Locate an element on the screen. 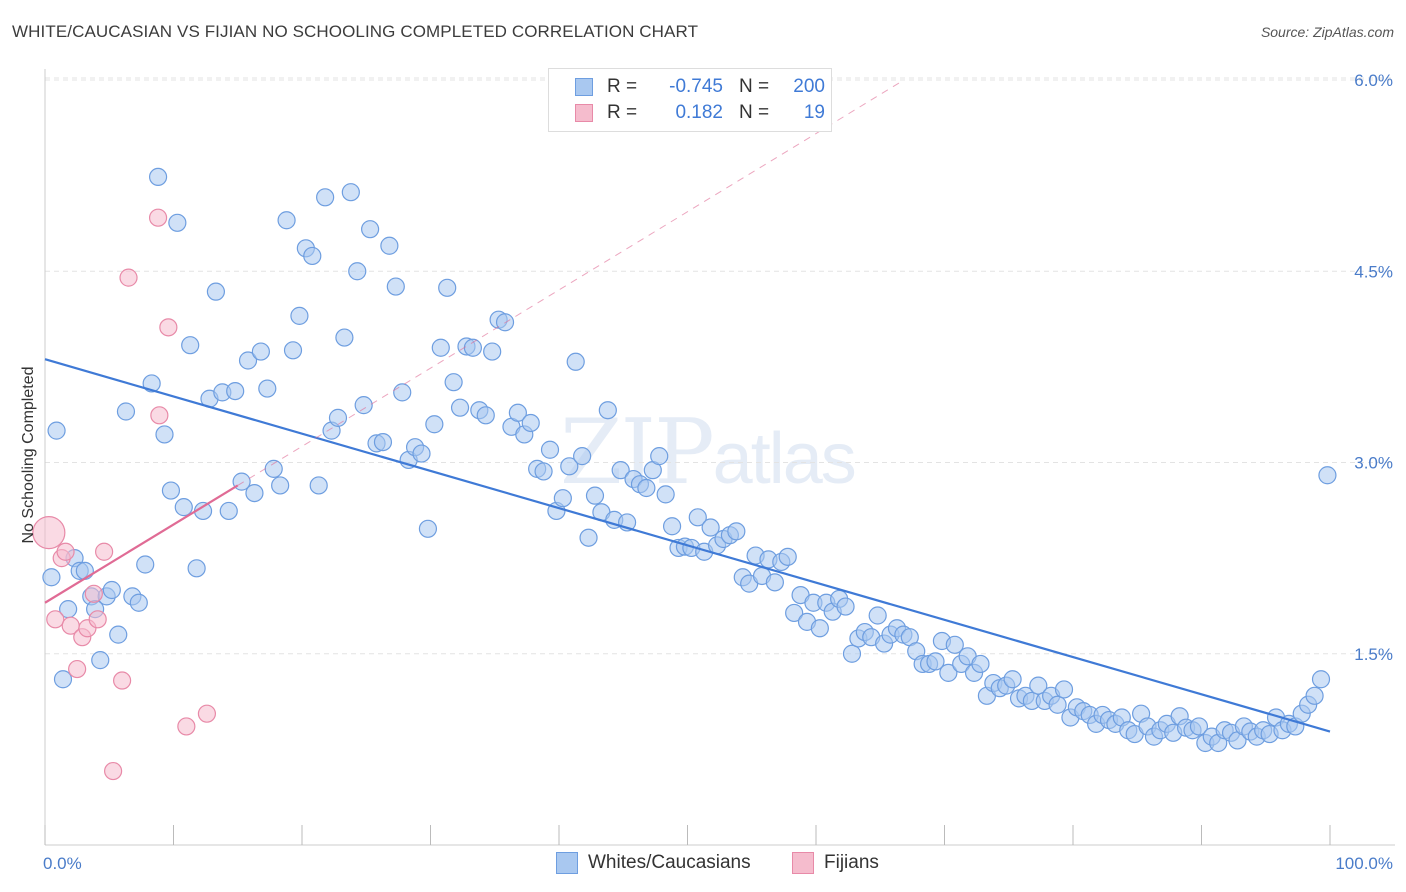  y-tick-label: 1.5% is located at coordinates (1373, 654).